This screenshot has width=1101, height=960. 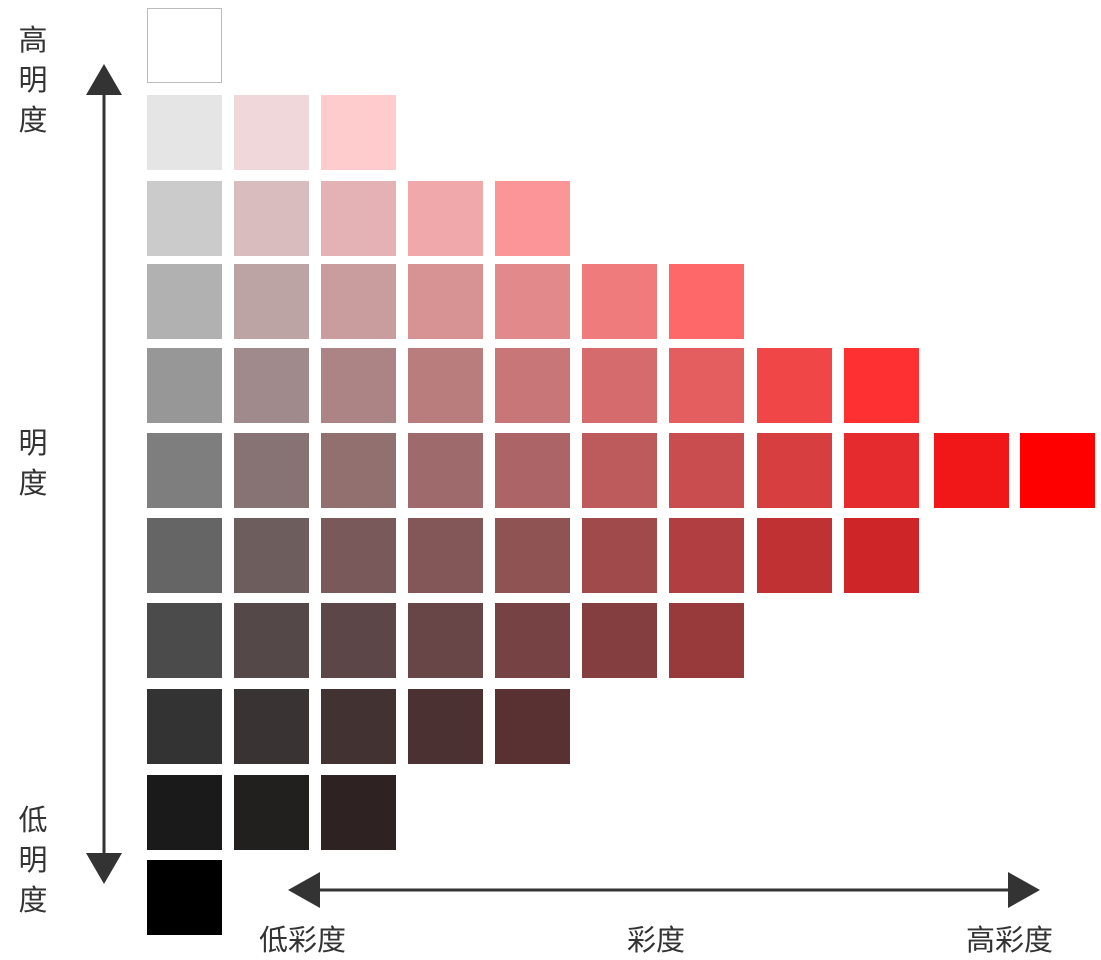 I want to click on low-saturation-label: 低彩度, so click(x=303, y=940).